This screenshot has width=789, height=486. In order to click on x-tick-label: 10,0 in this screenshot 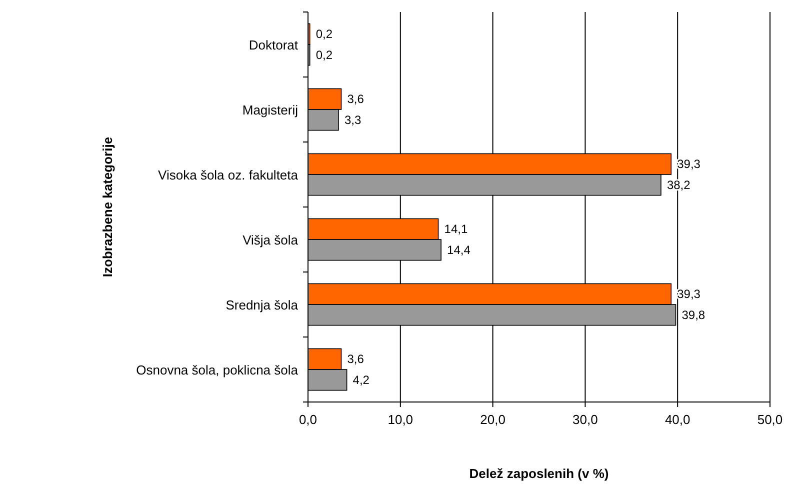, I will do `click(401, 419)`.